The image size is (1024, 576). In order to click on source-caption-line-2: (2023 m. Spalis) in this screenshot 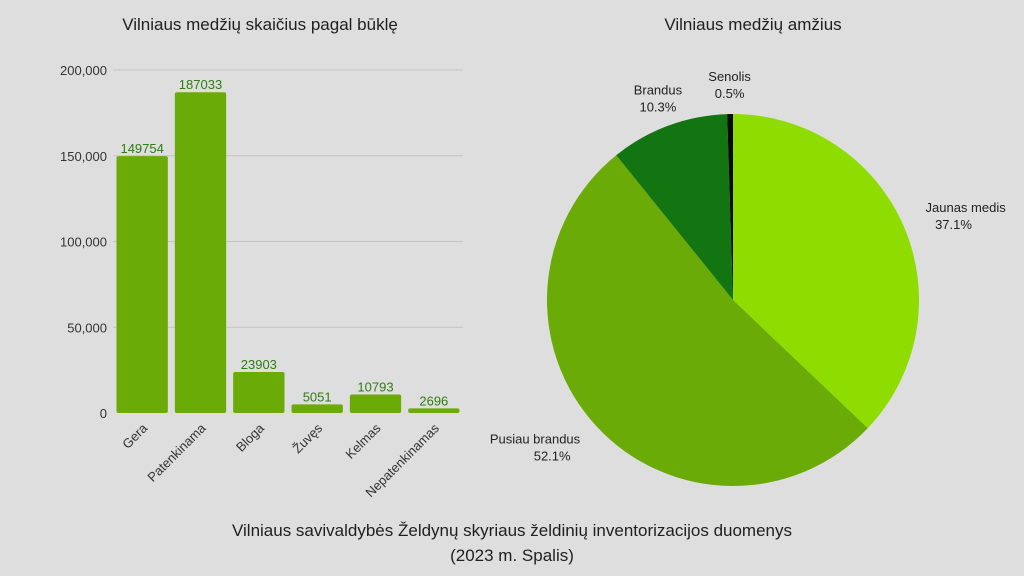, I will do `click(512, 555)`.